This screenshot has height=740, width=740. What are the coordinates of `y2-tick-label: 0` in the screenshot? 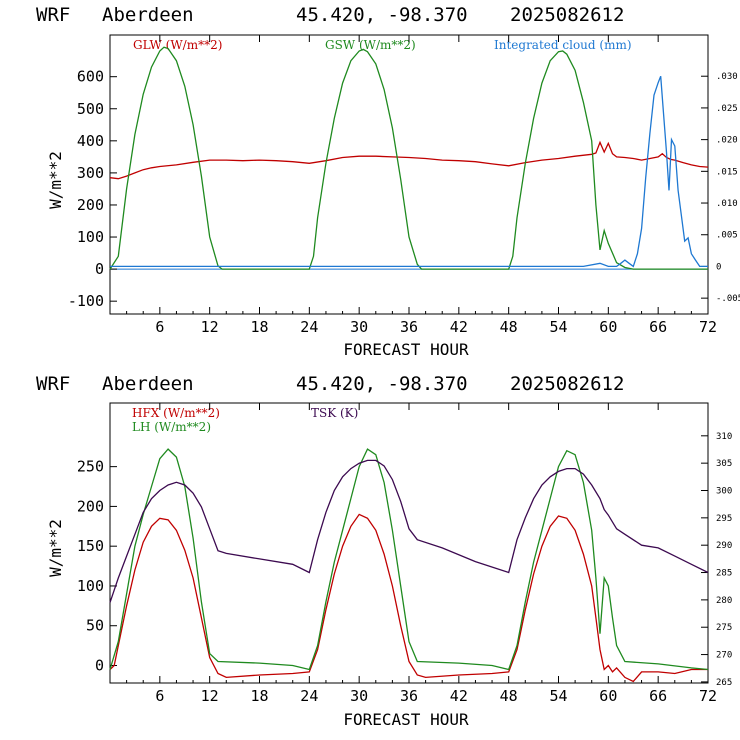 It's located at (718, 267).